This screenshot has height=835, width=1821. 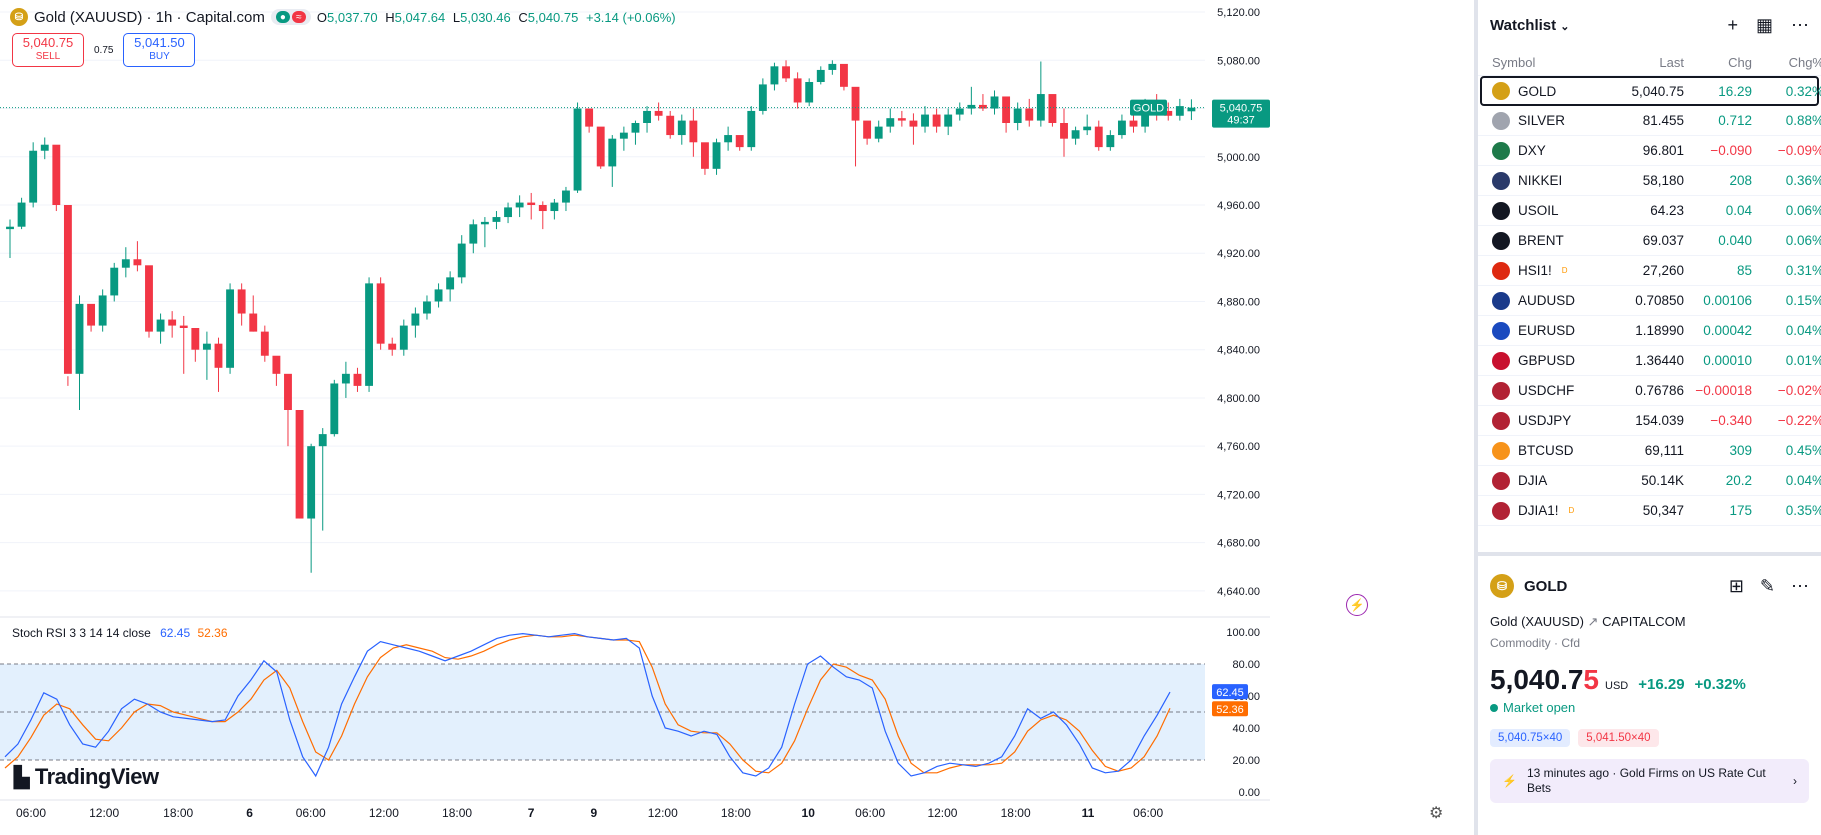 What do you see at coordinates (1552, 480) in the screenshot?
I see `row-symbol: DJIA` at bounding box center [1552, 480].